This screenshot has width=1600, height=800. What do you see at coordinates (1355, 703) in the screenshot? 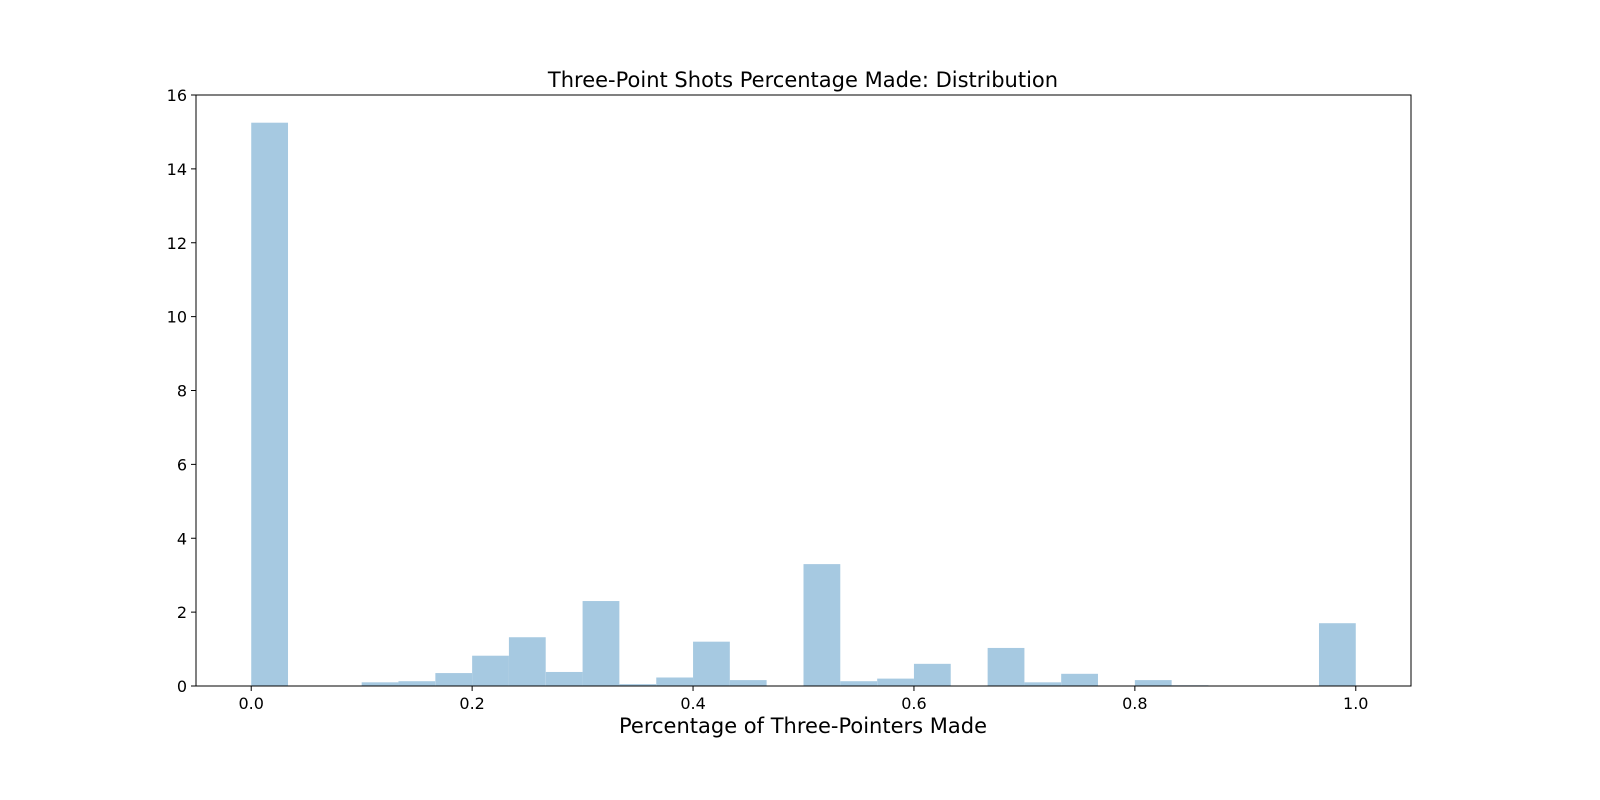
I see `x-tick-label: 1.0` at bounding box center [1355, 703].